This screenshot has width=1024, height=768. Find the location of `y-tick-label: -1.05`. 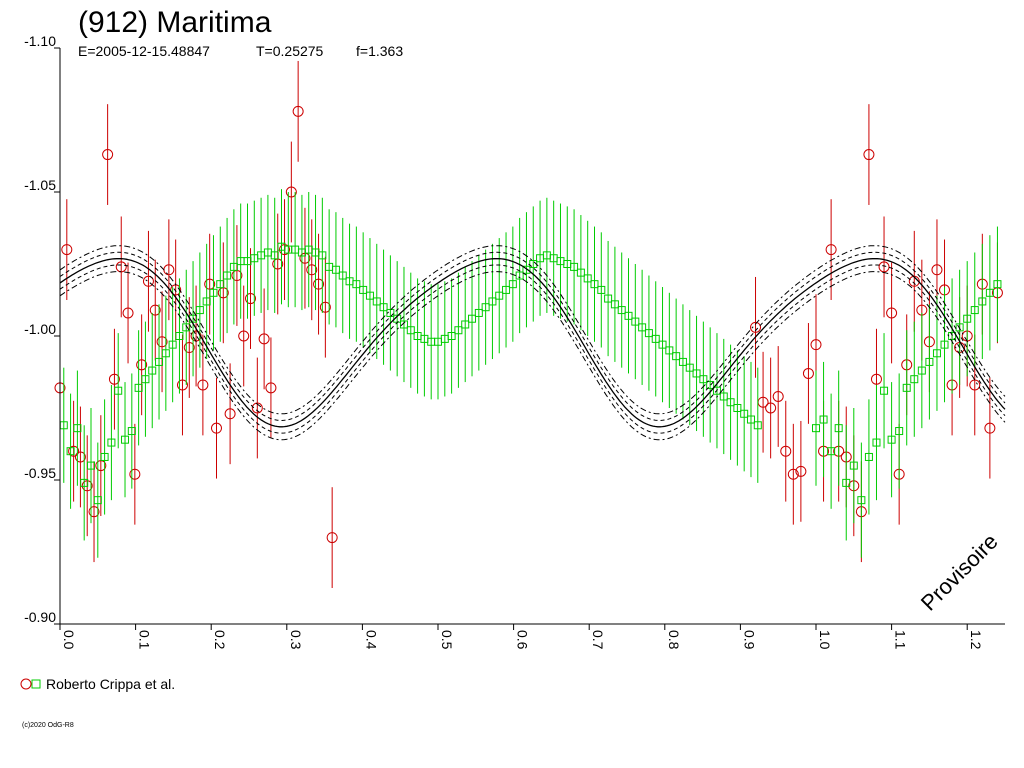

y-tick-label: -1.05 is located at coordinates (40, 185).